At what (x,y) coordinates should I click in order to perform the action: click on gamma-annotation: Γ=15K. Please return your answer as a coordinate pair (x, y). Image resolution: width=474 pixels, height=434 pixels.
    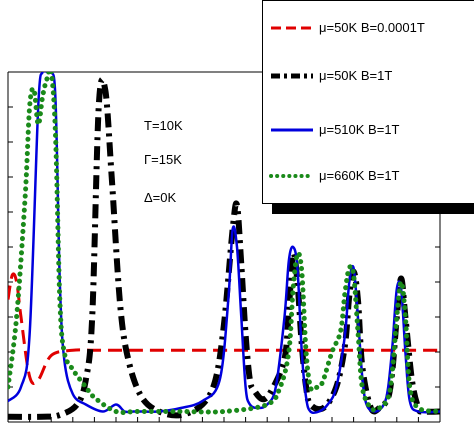
    Looking at the image, I should click on (163, 159).